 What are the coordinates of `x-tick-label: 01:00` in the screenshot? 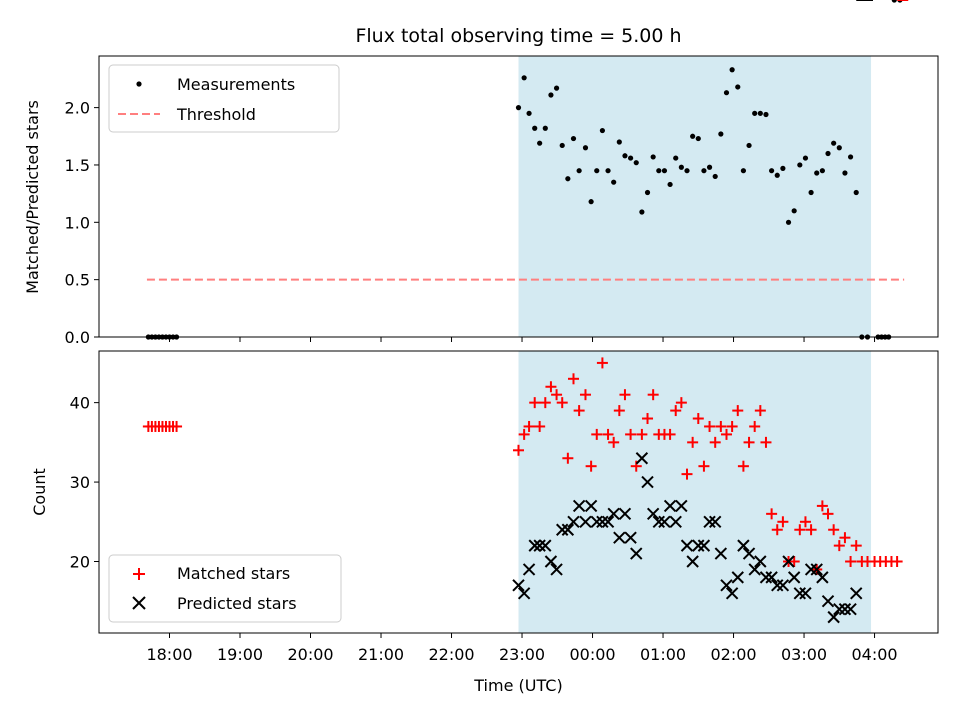 It's located at (663, 654).